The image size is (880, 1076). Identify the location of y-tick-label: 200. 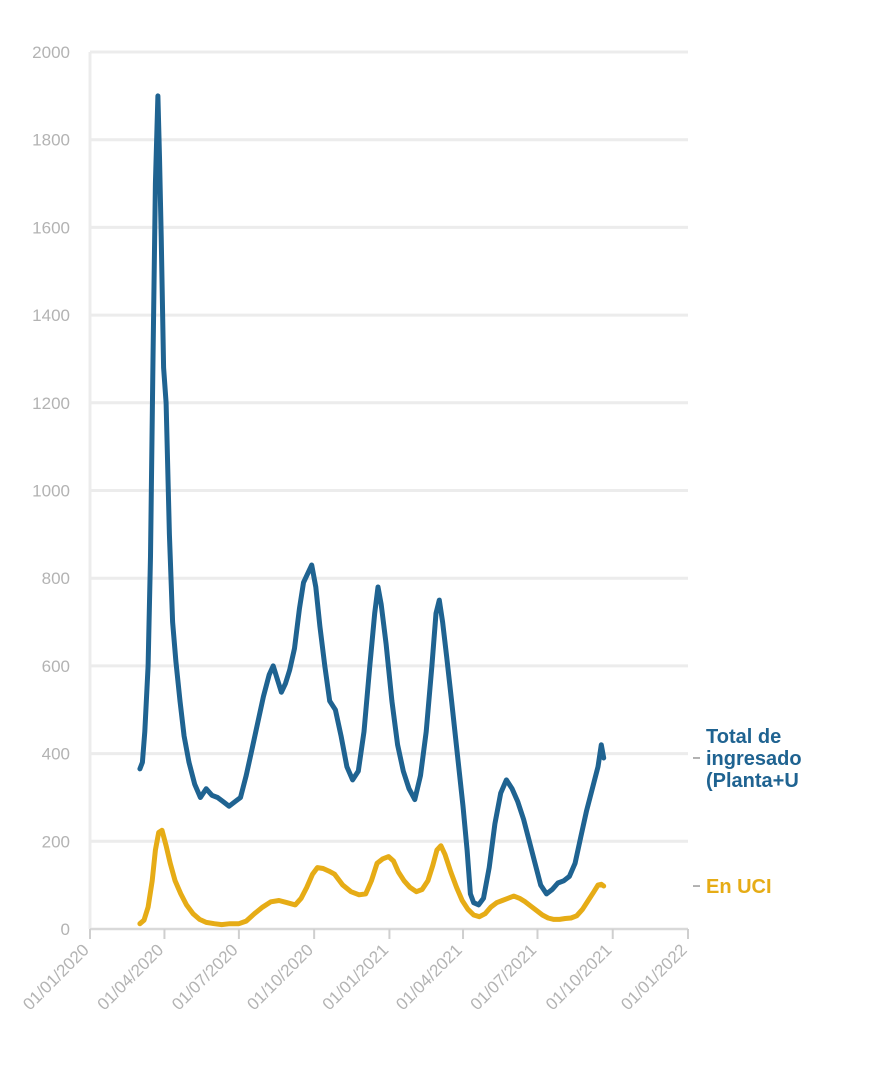
(56, 841).